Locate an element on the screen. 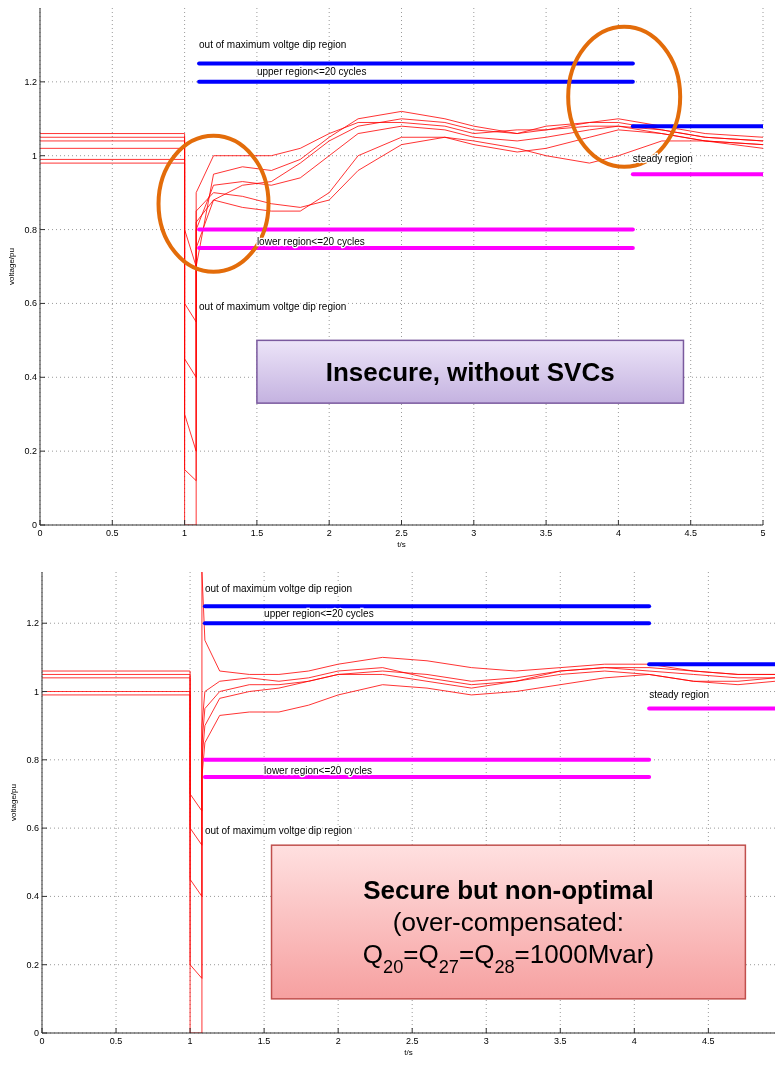 This screenshot has height=1066, width=775. annotation: Secure but non-optimal is located at coordinates (508, 890).